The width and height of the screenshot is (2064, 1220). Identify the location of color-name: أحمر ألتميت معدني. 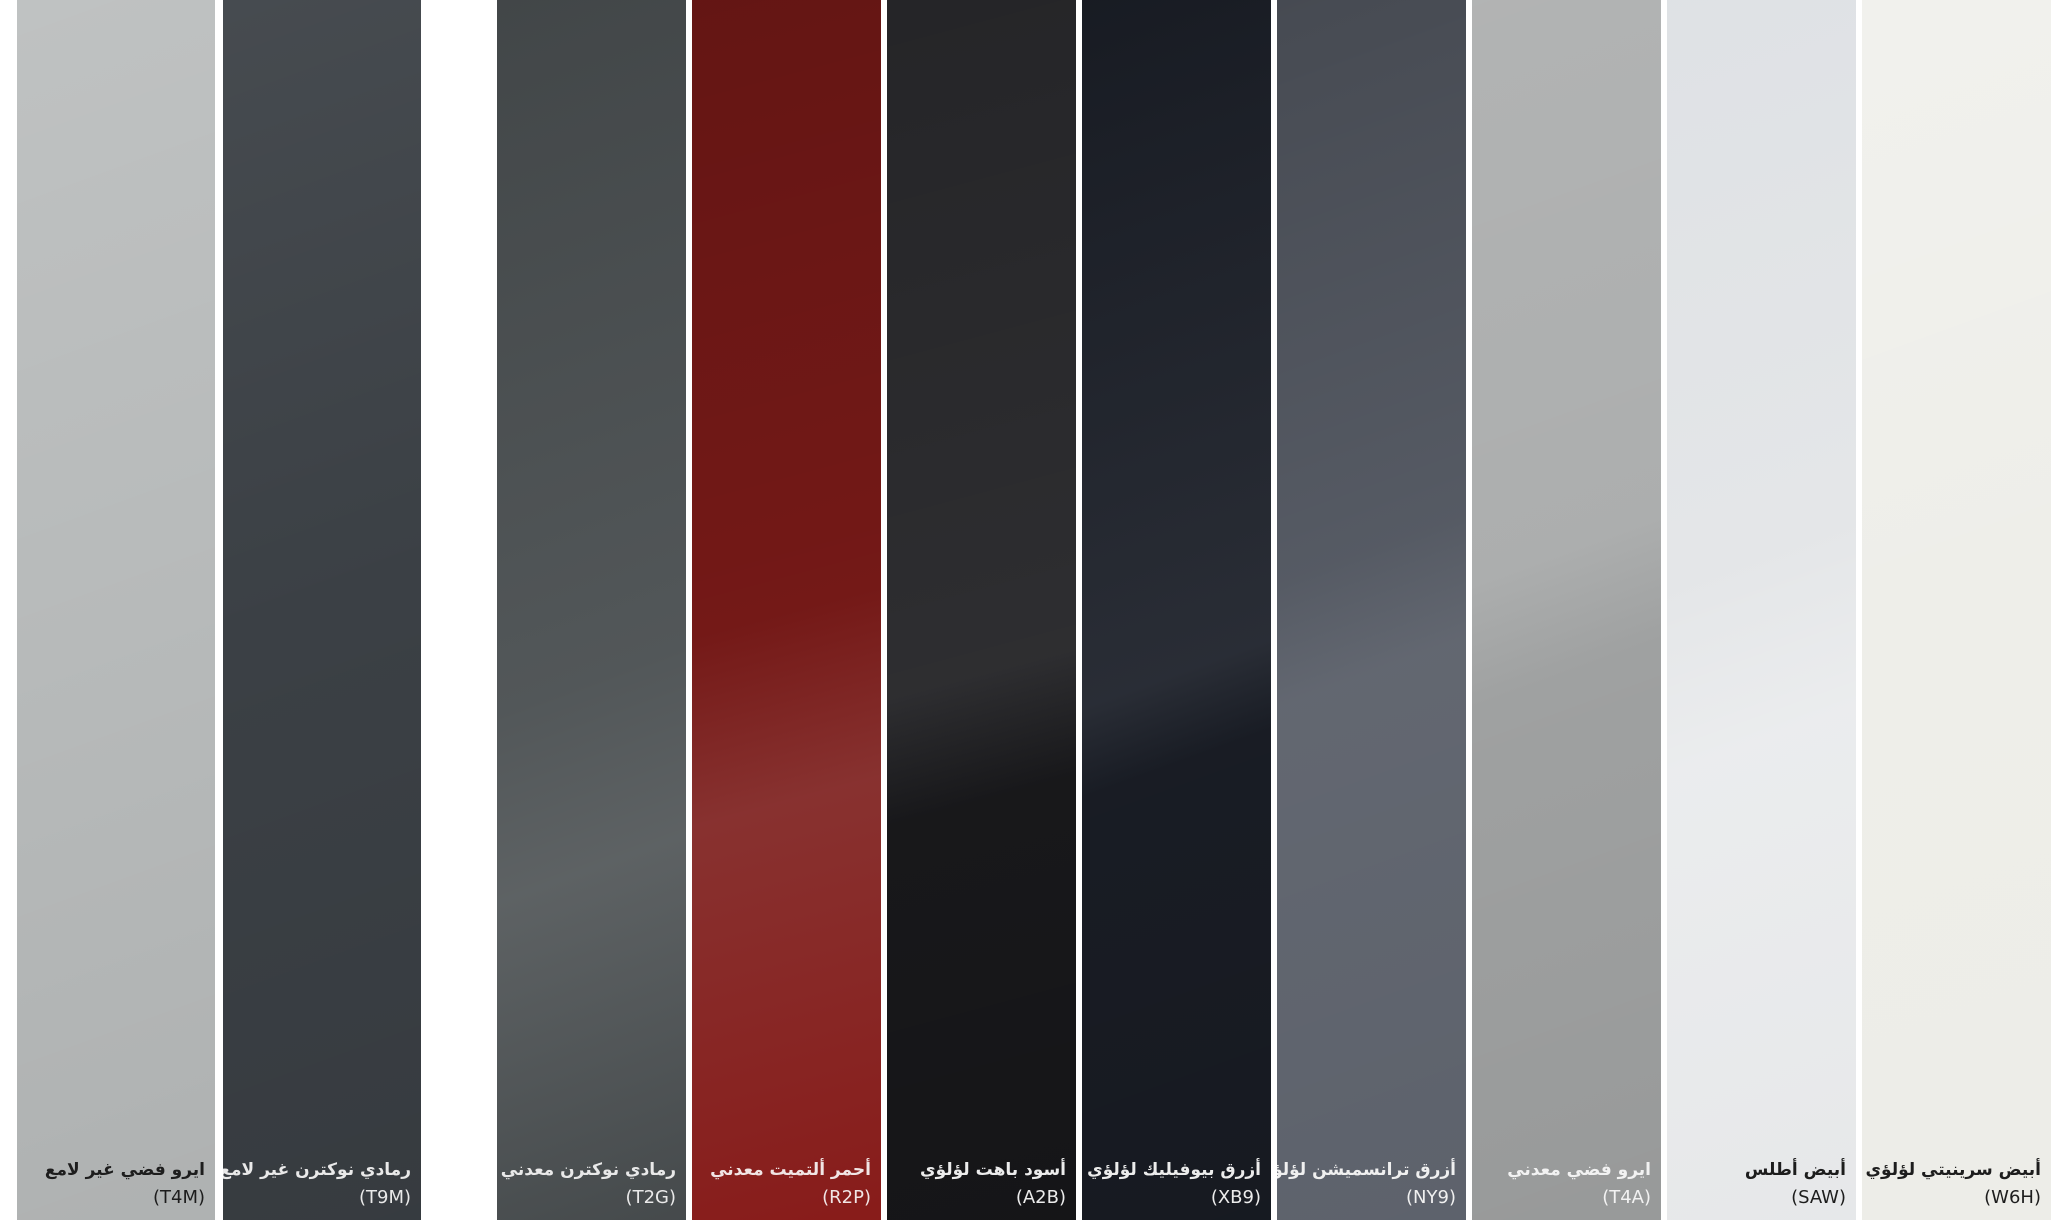
(790, 1170).